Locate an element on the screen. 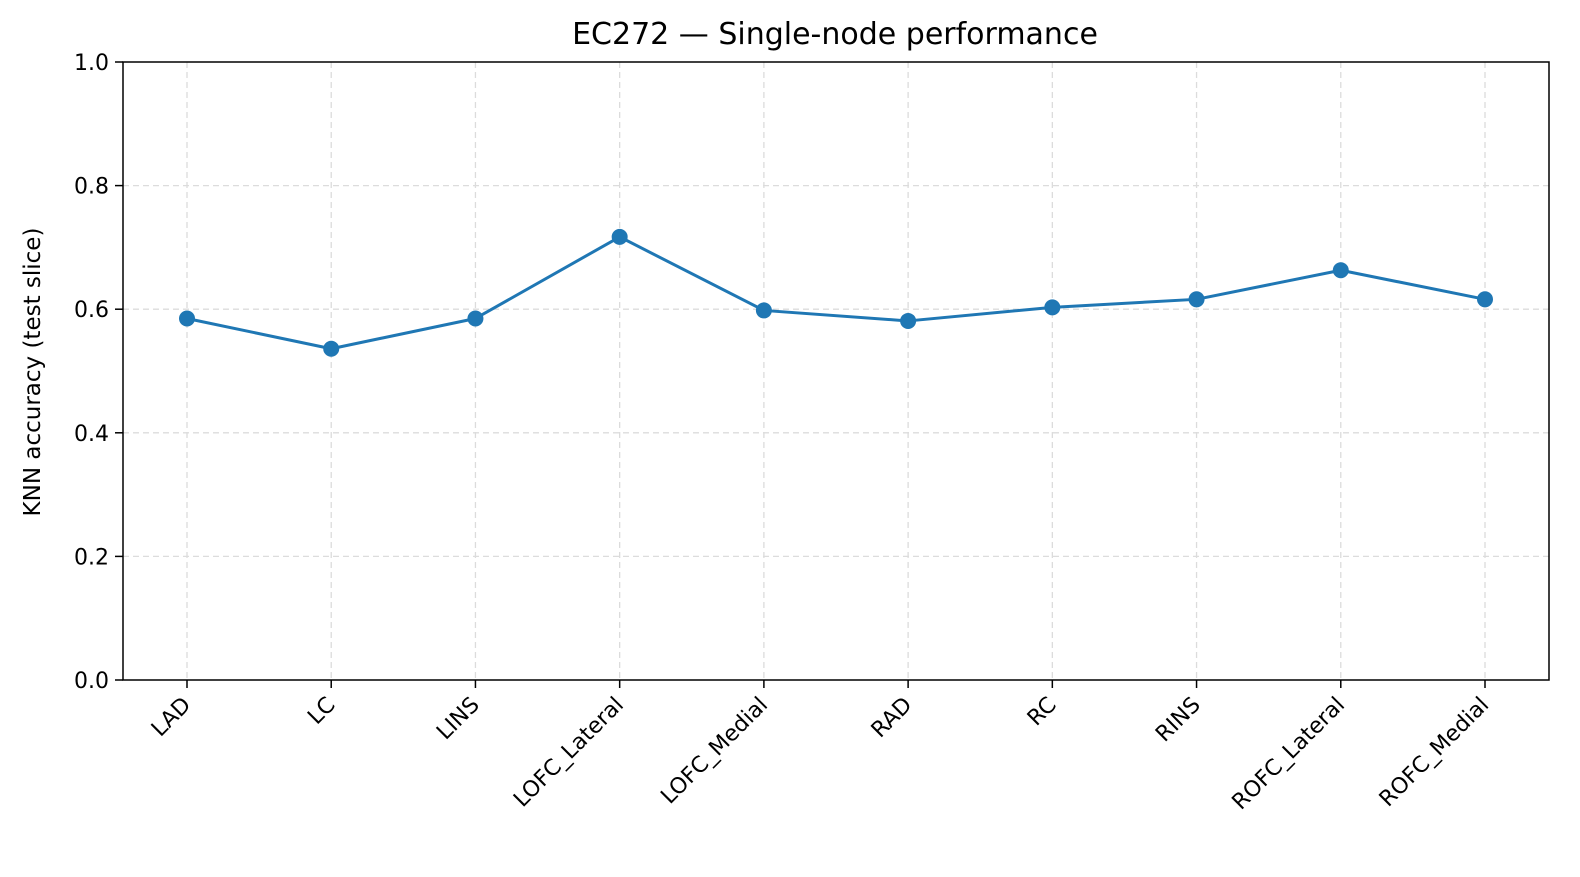 The image size is (1580, 877). data-point-RINS is located at coordinates (1196, 299).